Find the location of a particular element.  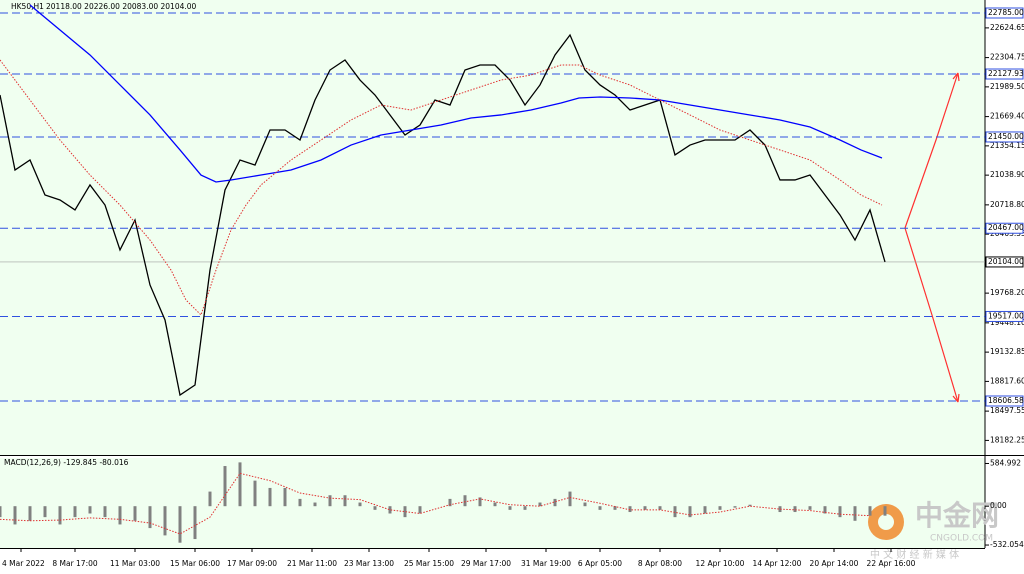

macd-title: MACD(12,26,9) -129.845 -80.016 is located at coordinates (66, 462).